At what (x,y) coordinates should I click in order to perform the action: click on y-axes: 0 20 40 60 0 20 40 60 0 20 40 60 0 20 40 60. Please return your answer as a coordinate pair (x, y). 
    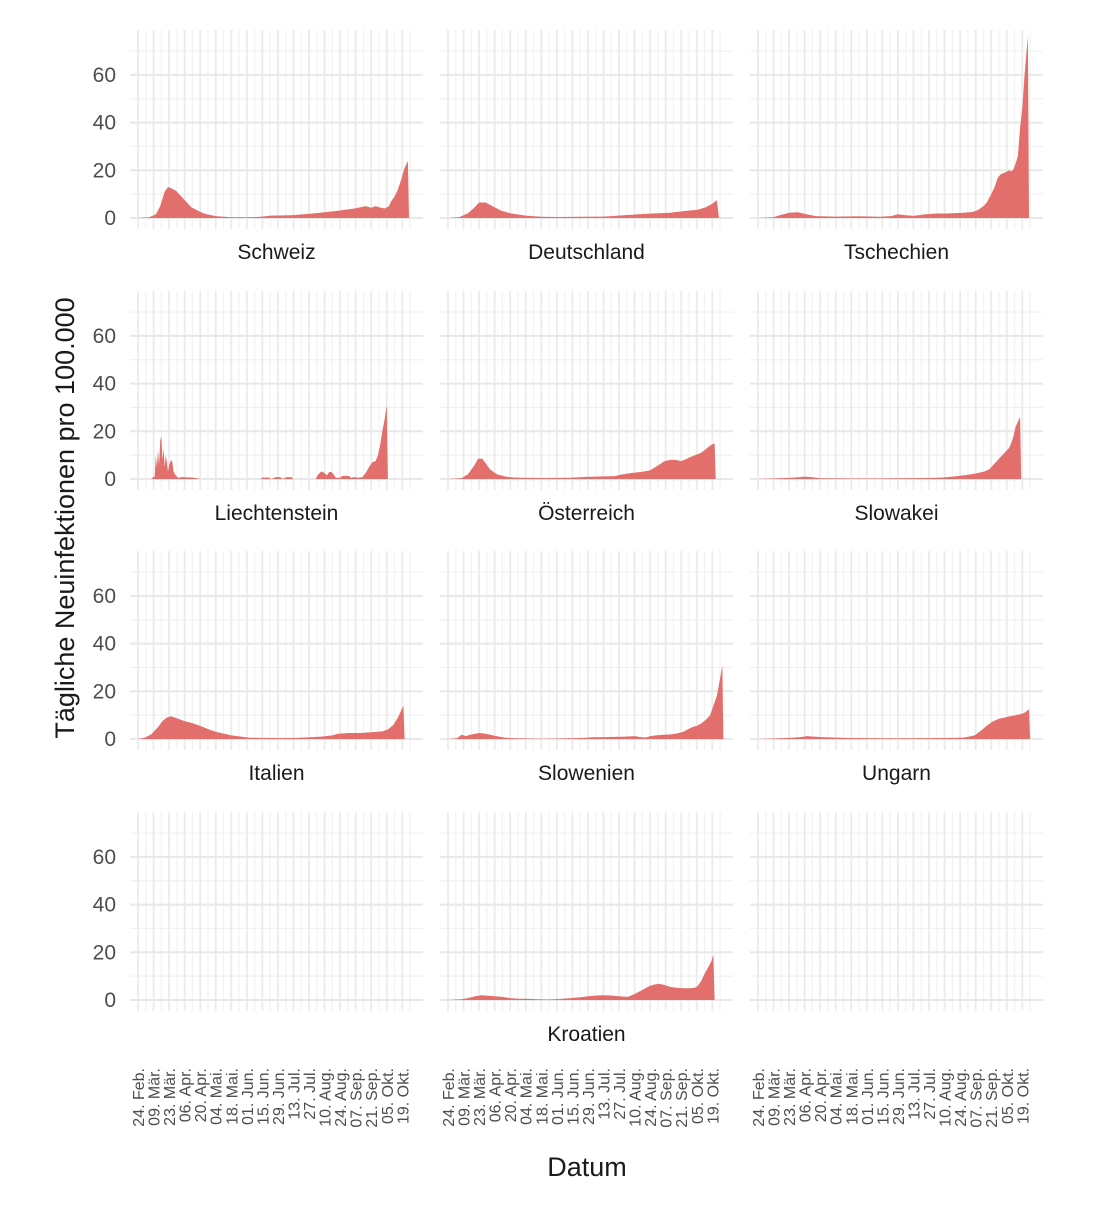
    Looking at the image, I should click on (104, 538).